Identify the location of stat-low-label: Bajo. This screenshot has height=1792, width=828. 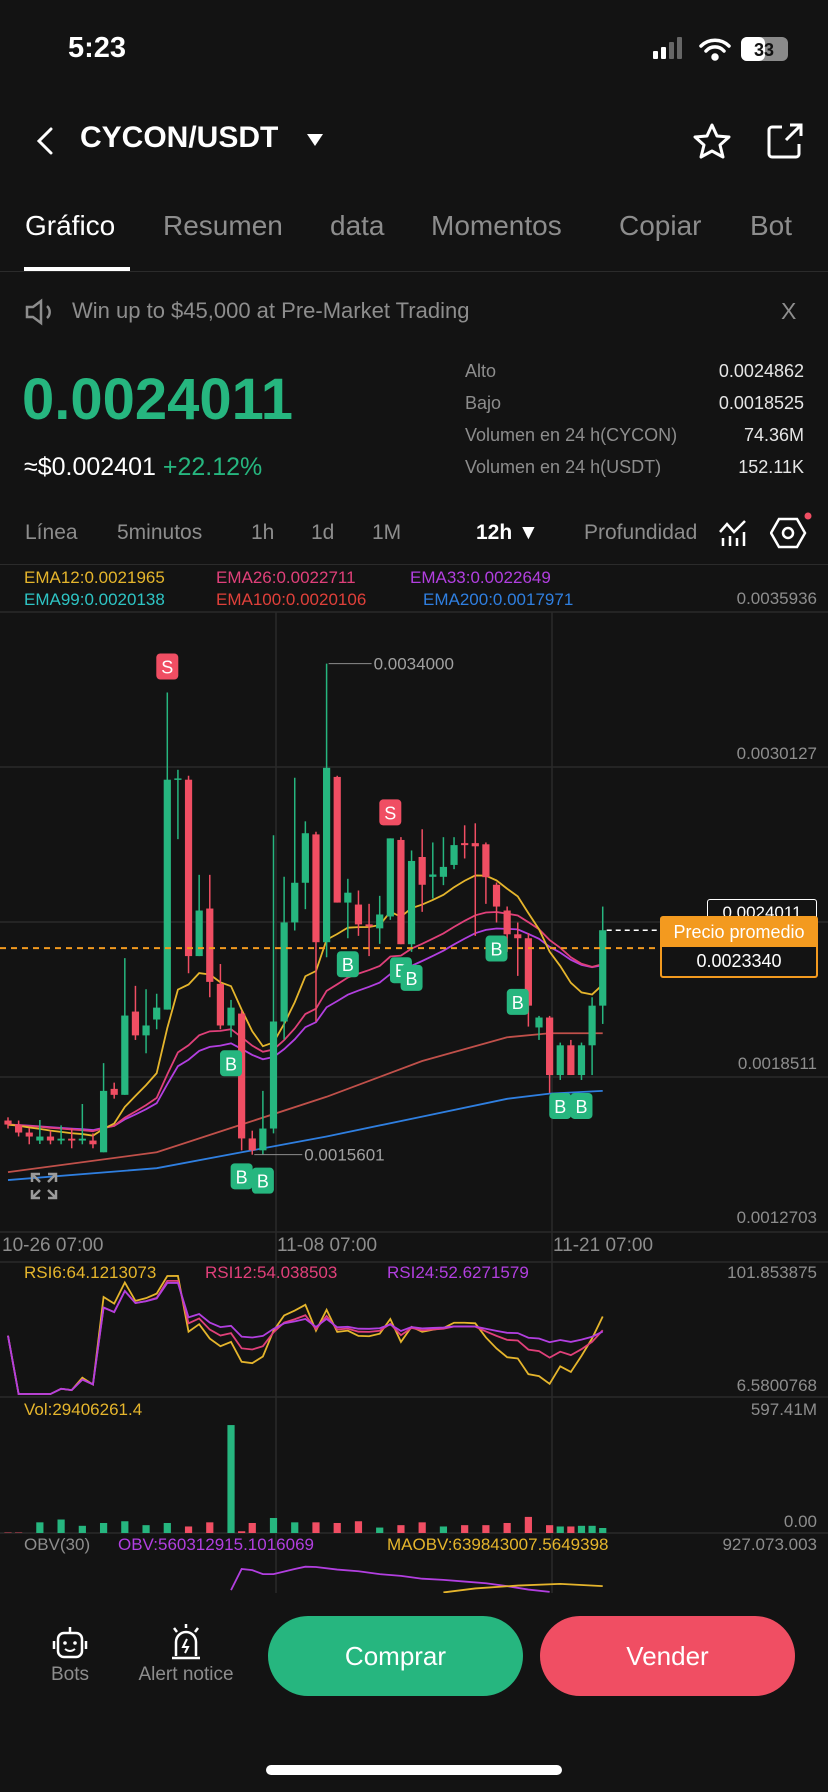
(483, 403).